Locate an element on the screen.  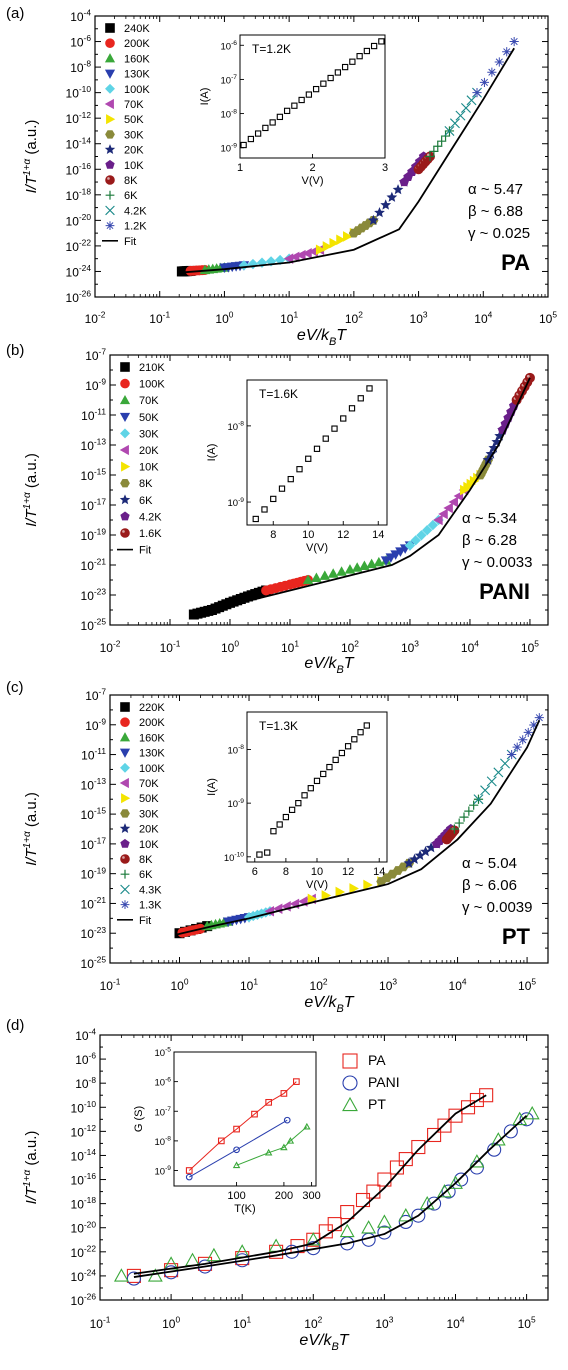
tick-exponent: 5 is located at coordinates (533, 1320).